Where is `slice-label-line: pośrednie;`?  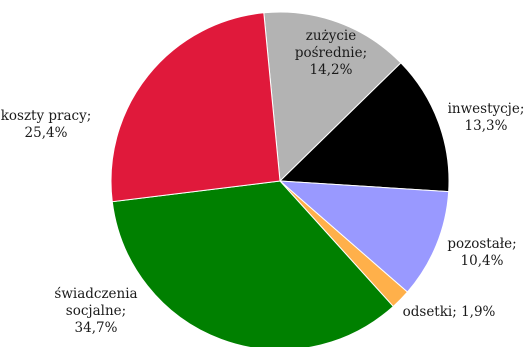 slice-label-line: pośrednie; is located at coordinates (331, 53).